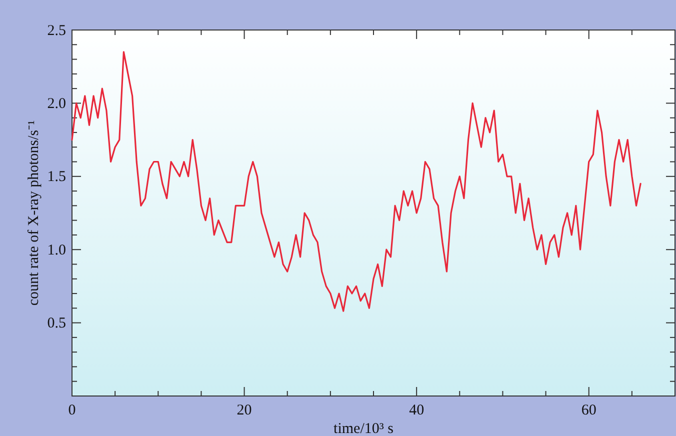 This screenshot has height=436, width=676. What do you see at coordinates (56, 250) in the screenshot?
I see `y-tick-label: 1.0` at bounding box center [56, 250].